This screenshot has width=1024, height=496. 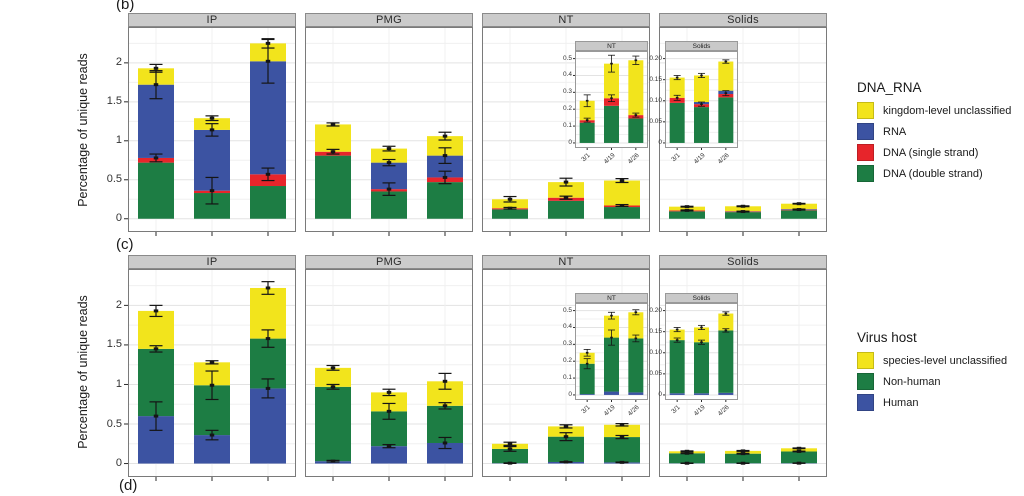 I want to click on panel-c-label: (c), so click(x=125, y=244).